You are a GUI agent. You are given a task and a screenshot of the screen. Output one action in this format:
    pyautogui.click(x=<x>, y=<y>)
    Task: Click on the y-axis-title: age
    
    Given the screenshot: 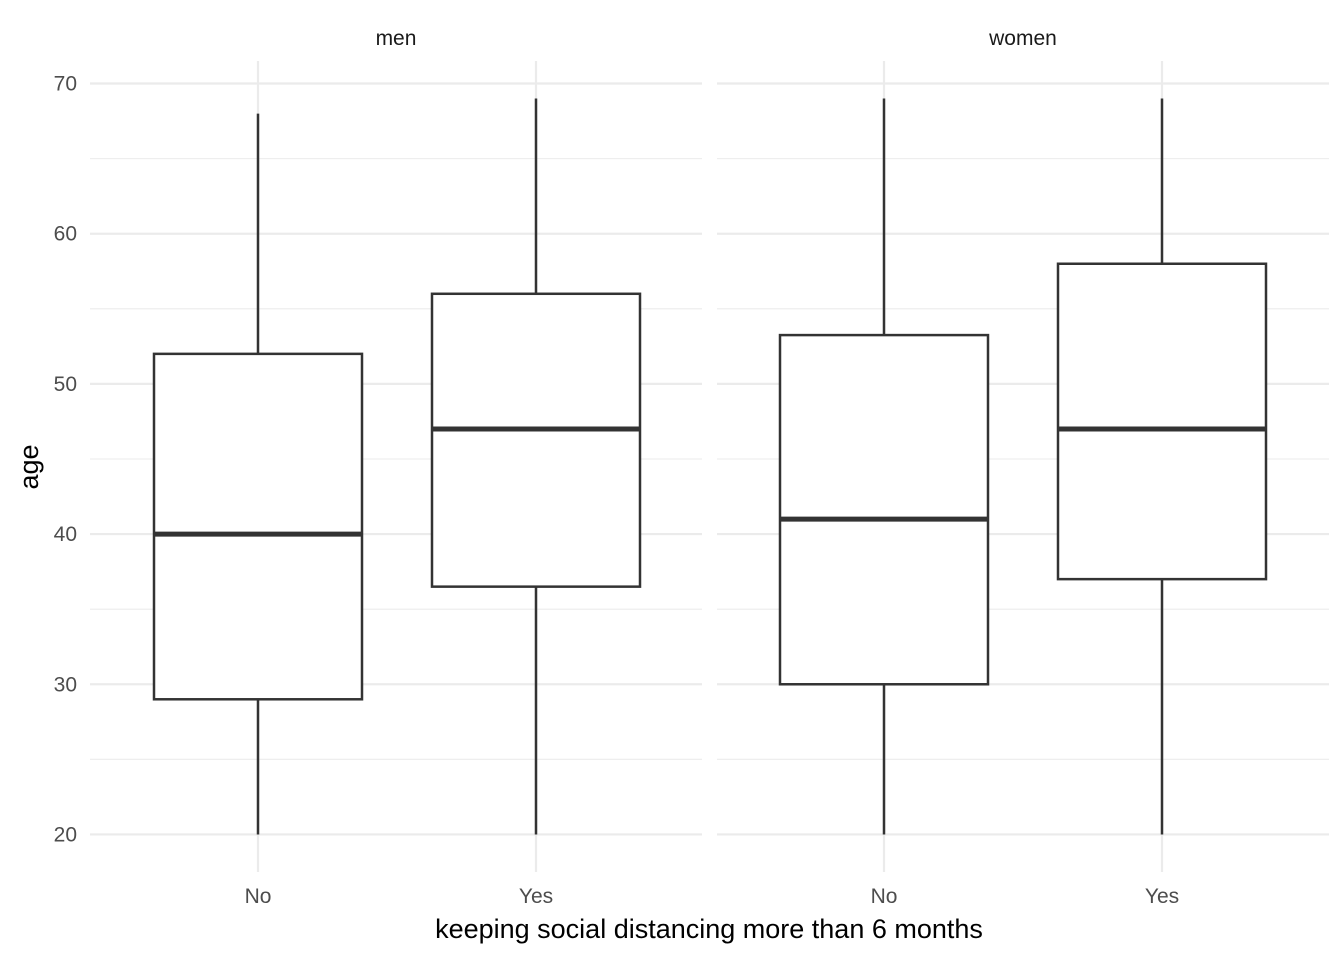 What is the action you would take?
    pyautogui.click(x=29, y=466)
    